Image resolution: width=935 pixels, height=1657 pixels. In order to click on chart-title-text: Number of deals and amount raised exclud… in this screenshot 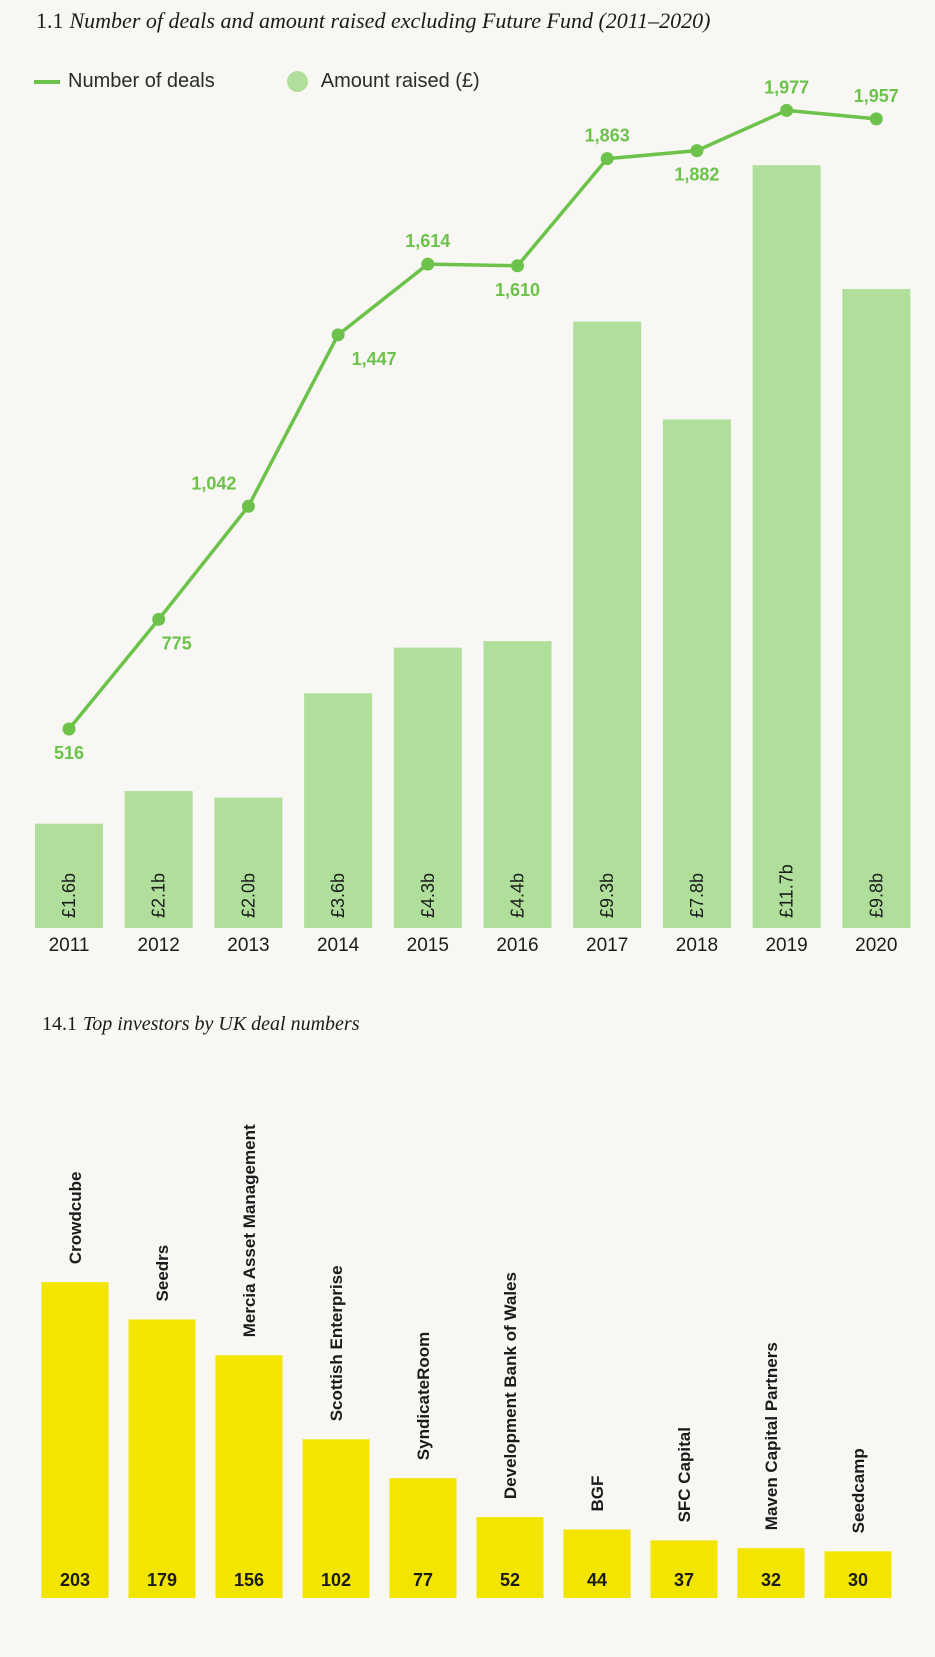, I will do `click(390, 20)`.